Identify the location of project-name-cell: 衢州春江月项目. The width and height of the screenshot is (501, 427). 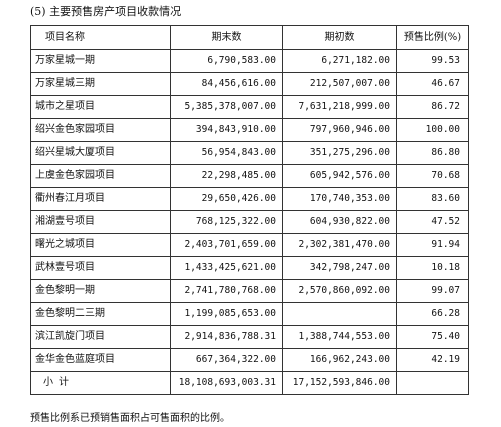
(100, 199).